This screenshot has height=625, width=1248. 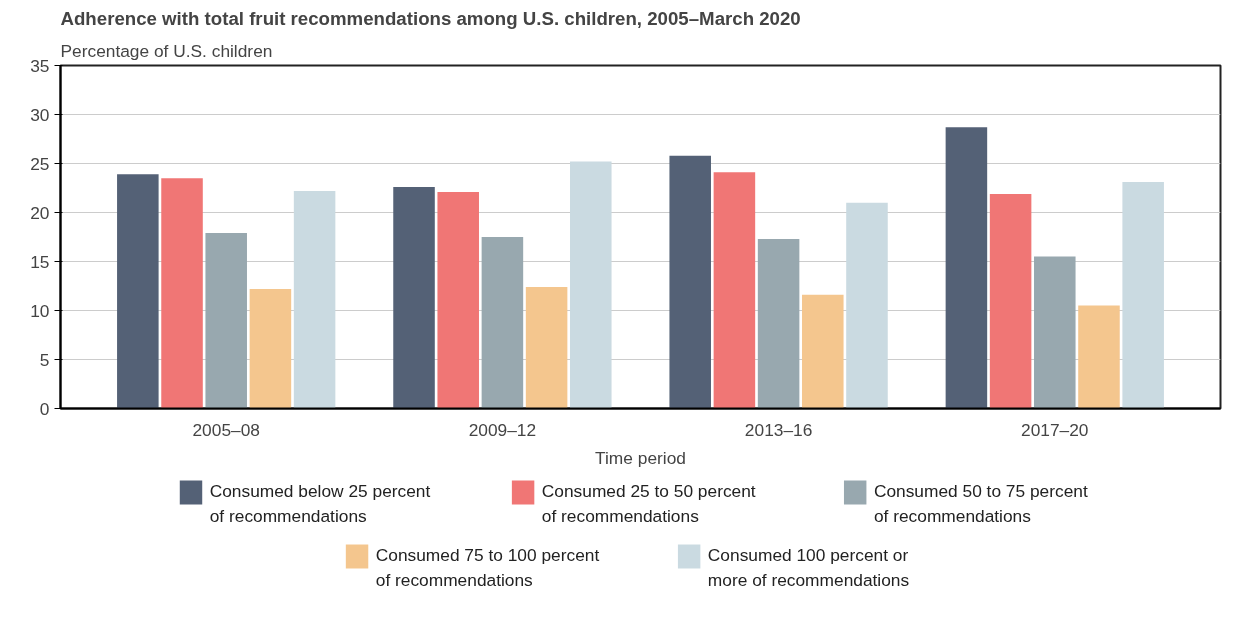 What do you see at coordinates (778, 429) in the screenshot?
I see `x-tick-label: 2013–16` at bounding box center [778, 429].